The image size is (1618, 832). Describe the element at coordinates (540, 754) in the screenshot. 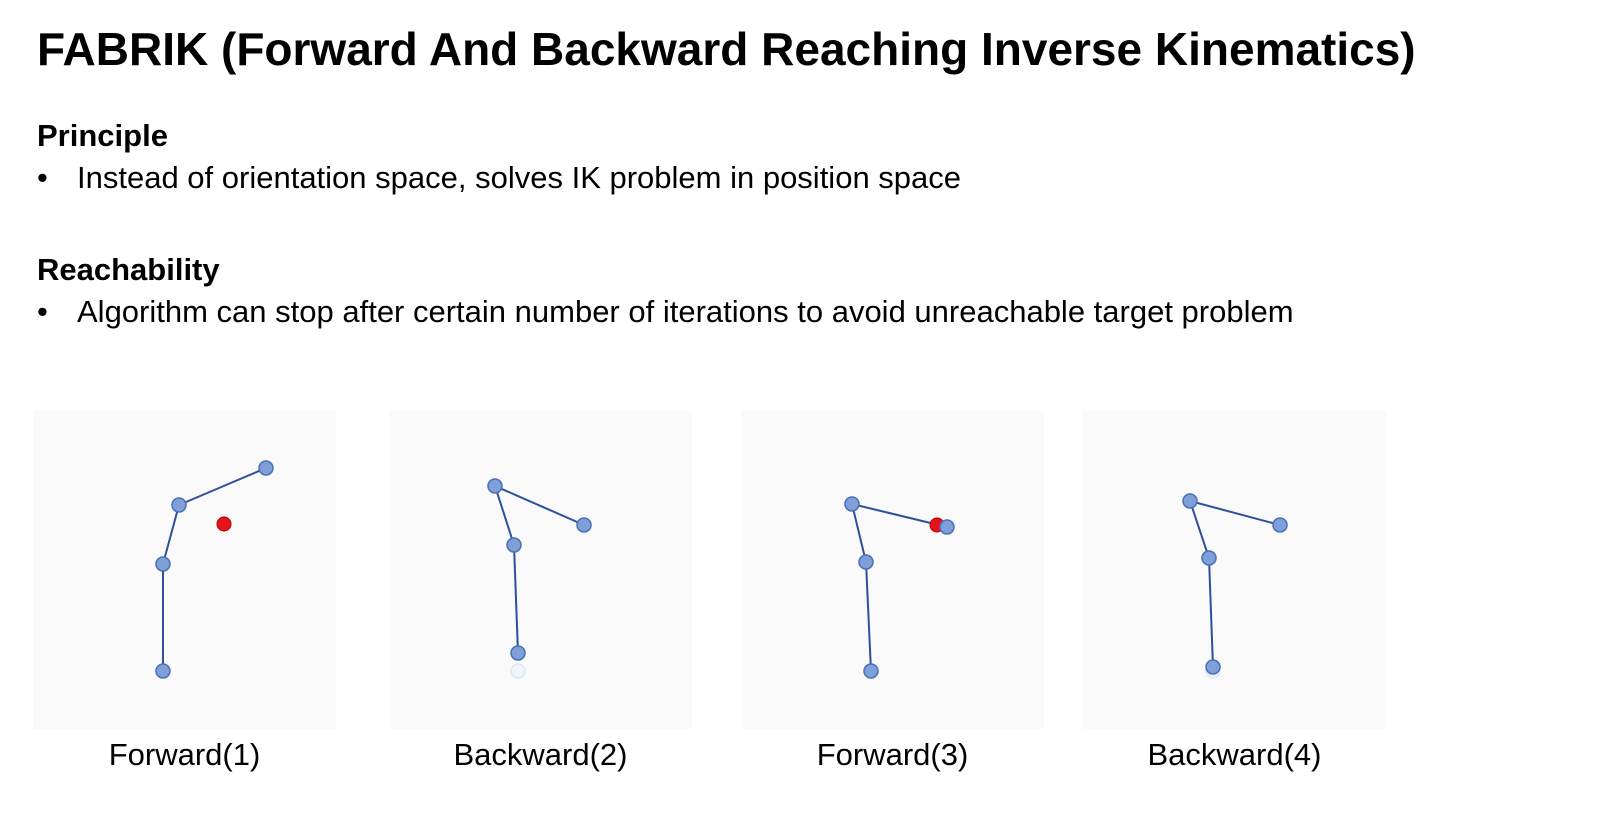

I see `panel-caption: Backward(2)` at that location.